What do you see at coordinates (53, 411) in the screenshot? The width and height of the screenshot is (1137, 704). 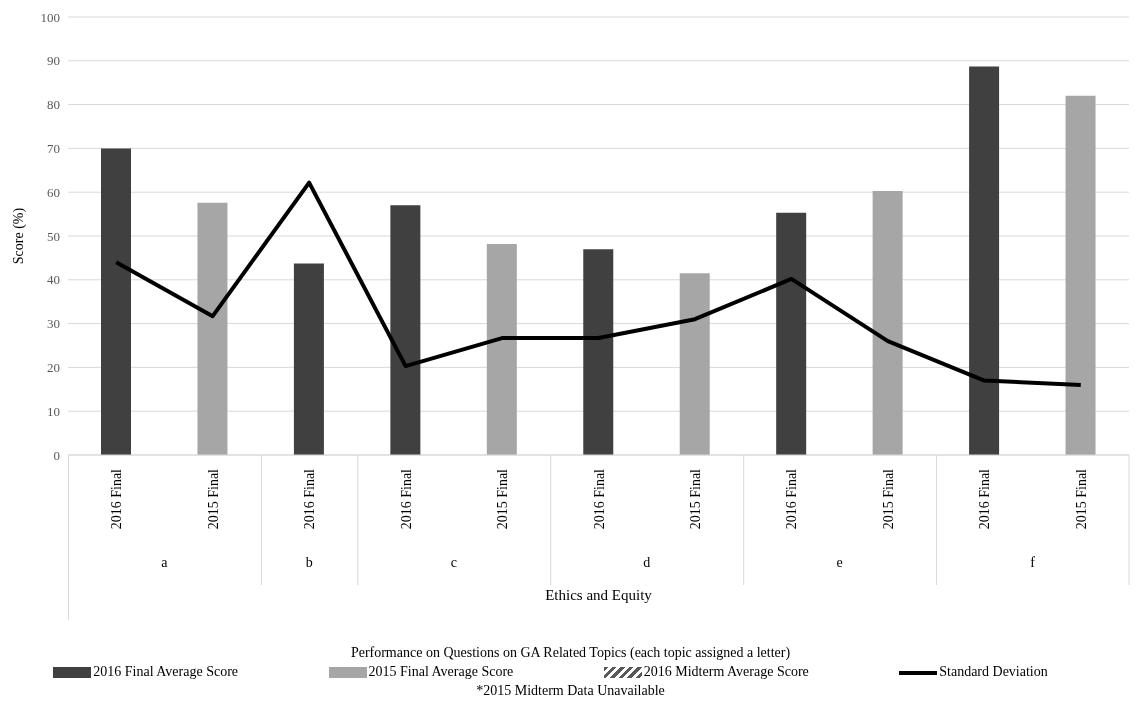 I see `y-tick-label: 10` at bounding box center [53, 411].